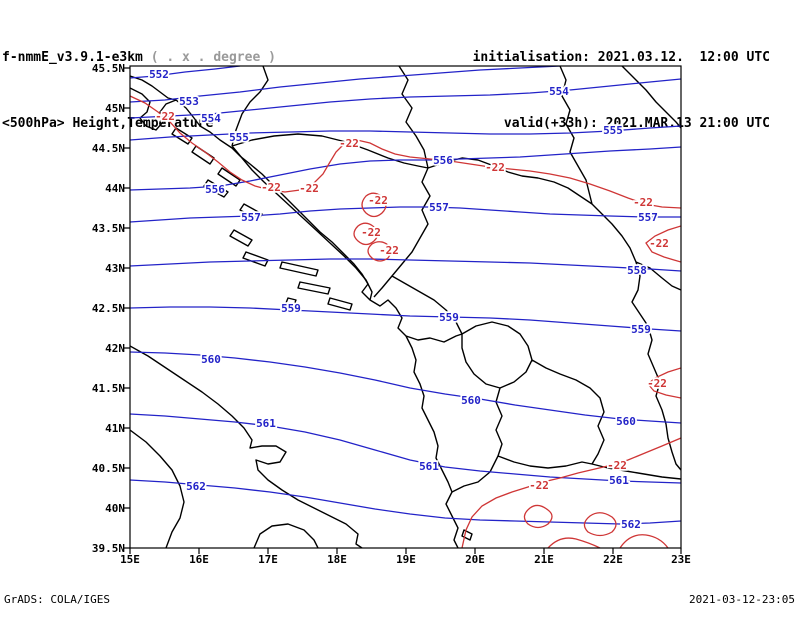 This screenshot has height=618, width=800. What do you see at coordinates (337, 559) in the screenshot?
I see `x-tick-label: 18E` at bounding box center [337, 559].